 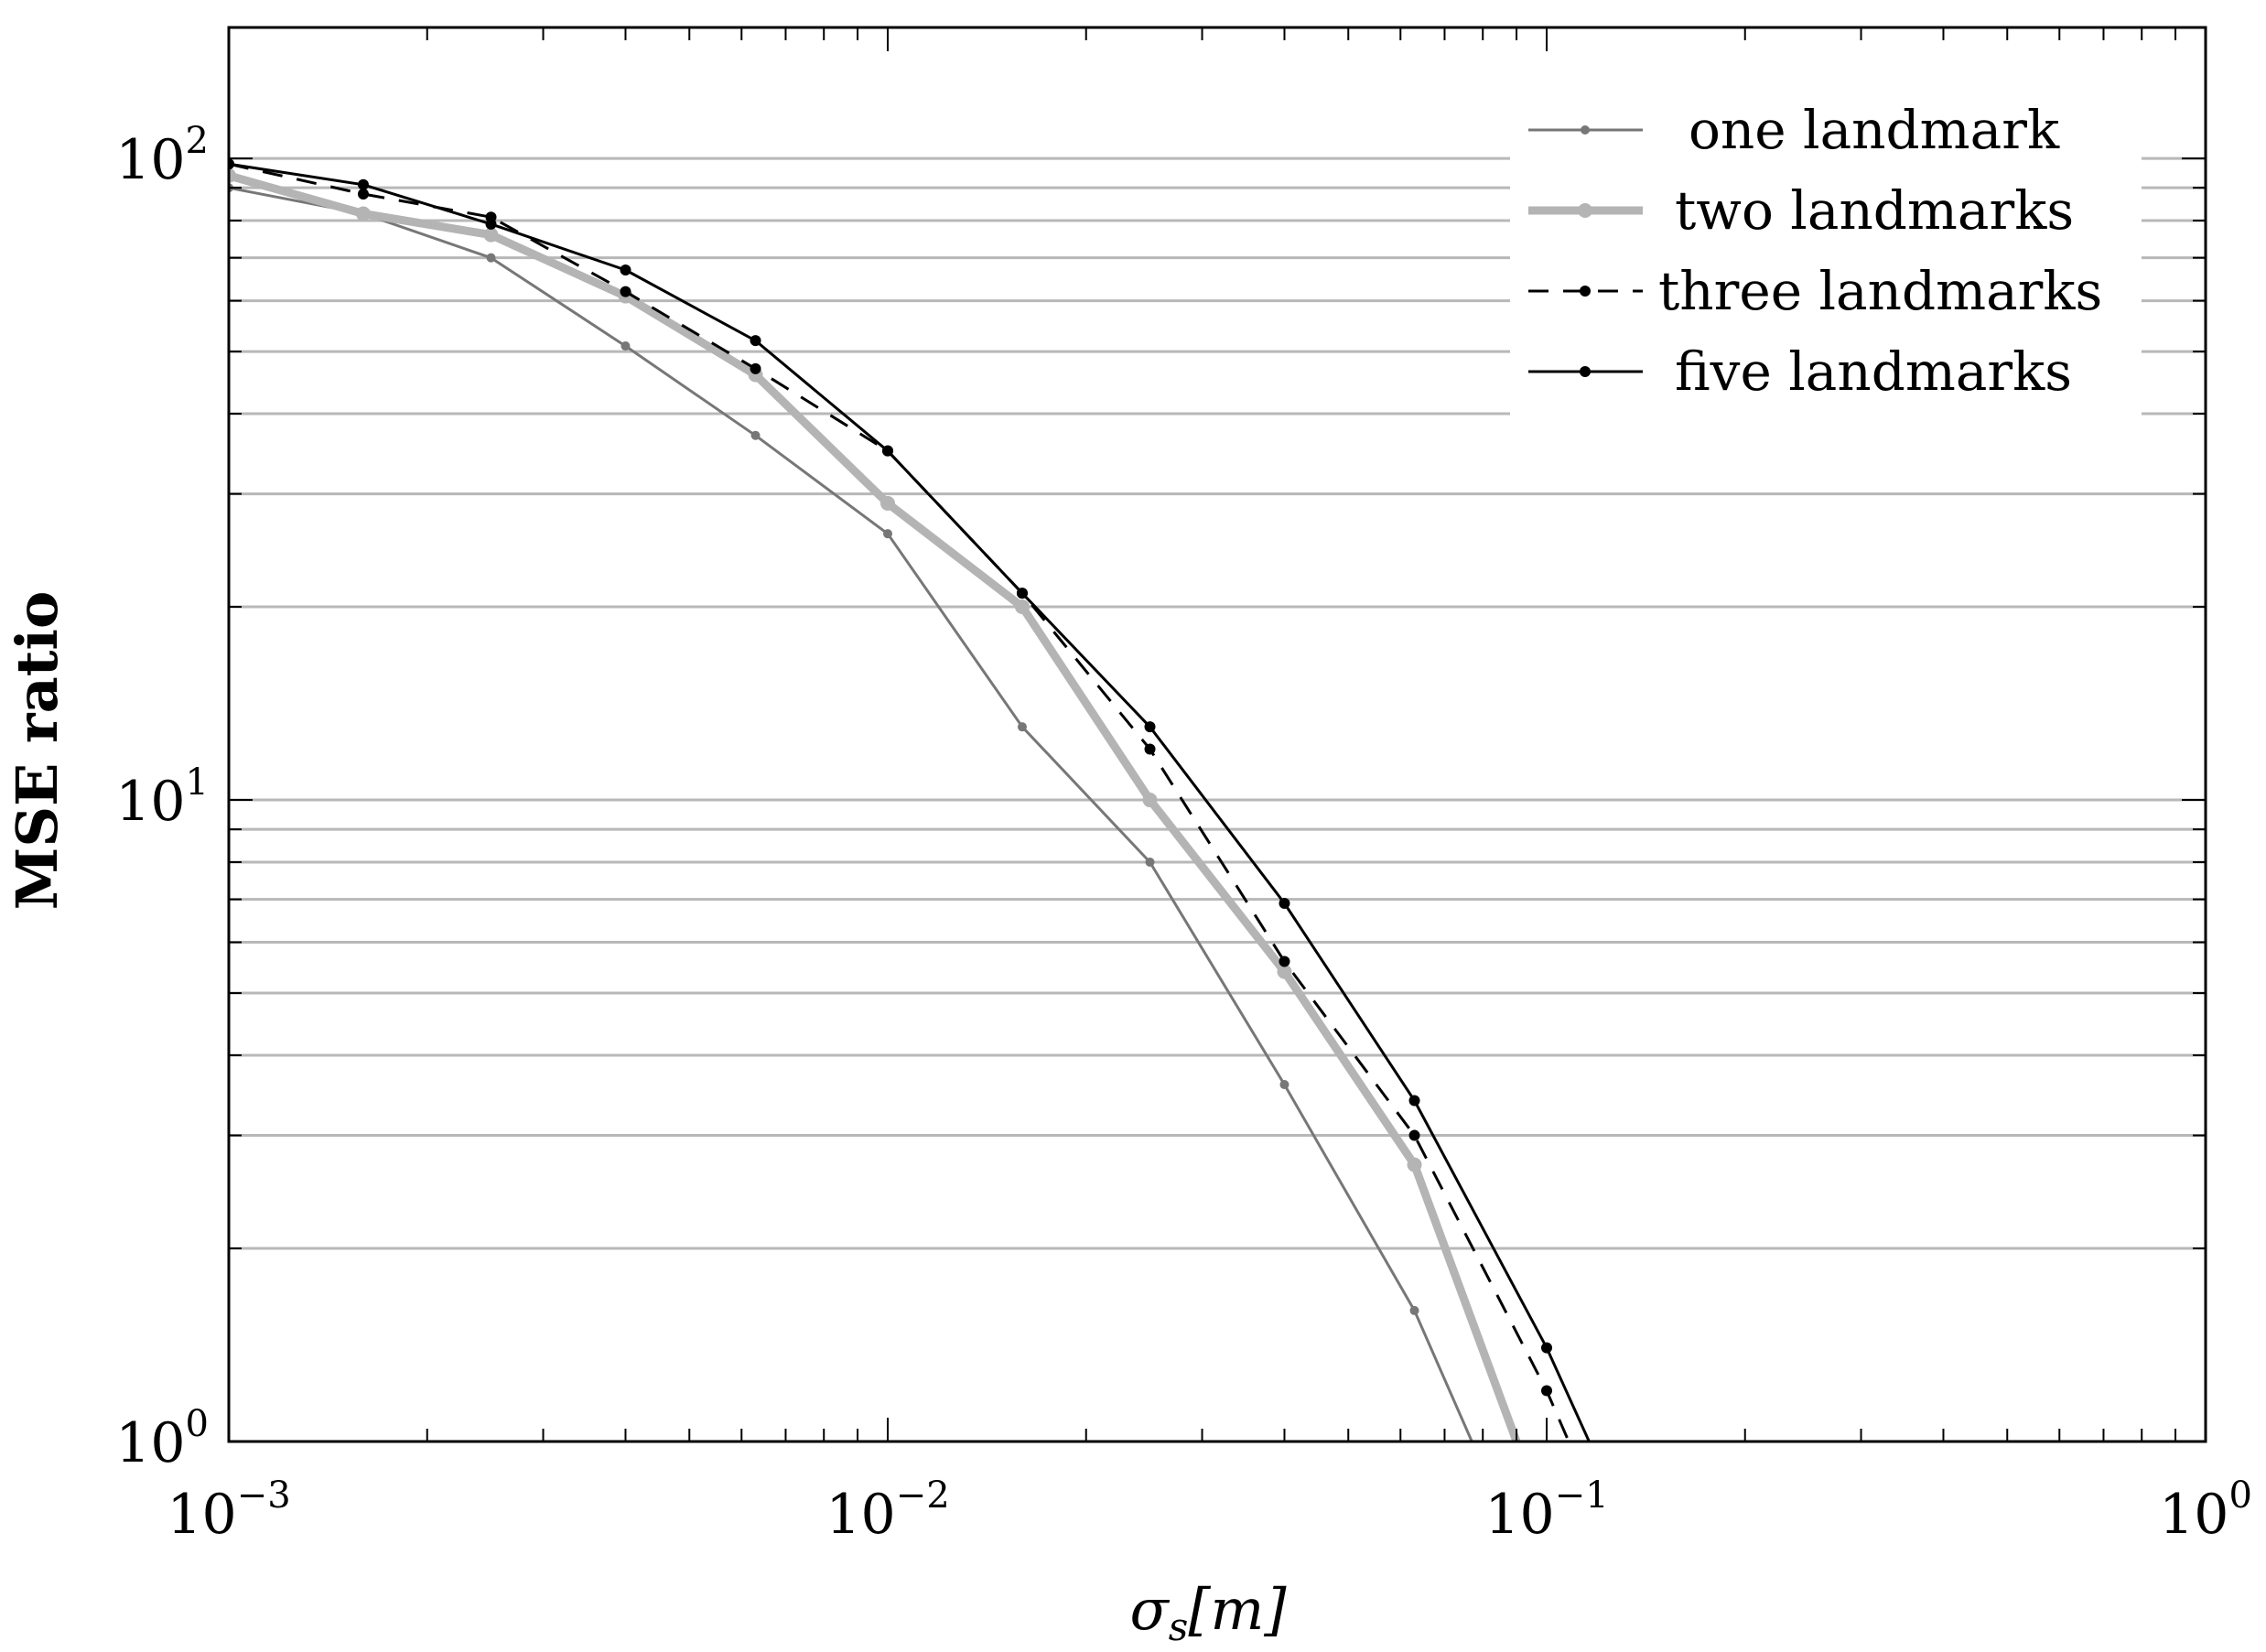 I want to click on x-tick-label-exp-0: −3, so click(x=264, y=1495).